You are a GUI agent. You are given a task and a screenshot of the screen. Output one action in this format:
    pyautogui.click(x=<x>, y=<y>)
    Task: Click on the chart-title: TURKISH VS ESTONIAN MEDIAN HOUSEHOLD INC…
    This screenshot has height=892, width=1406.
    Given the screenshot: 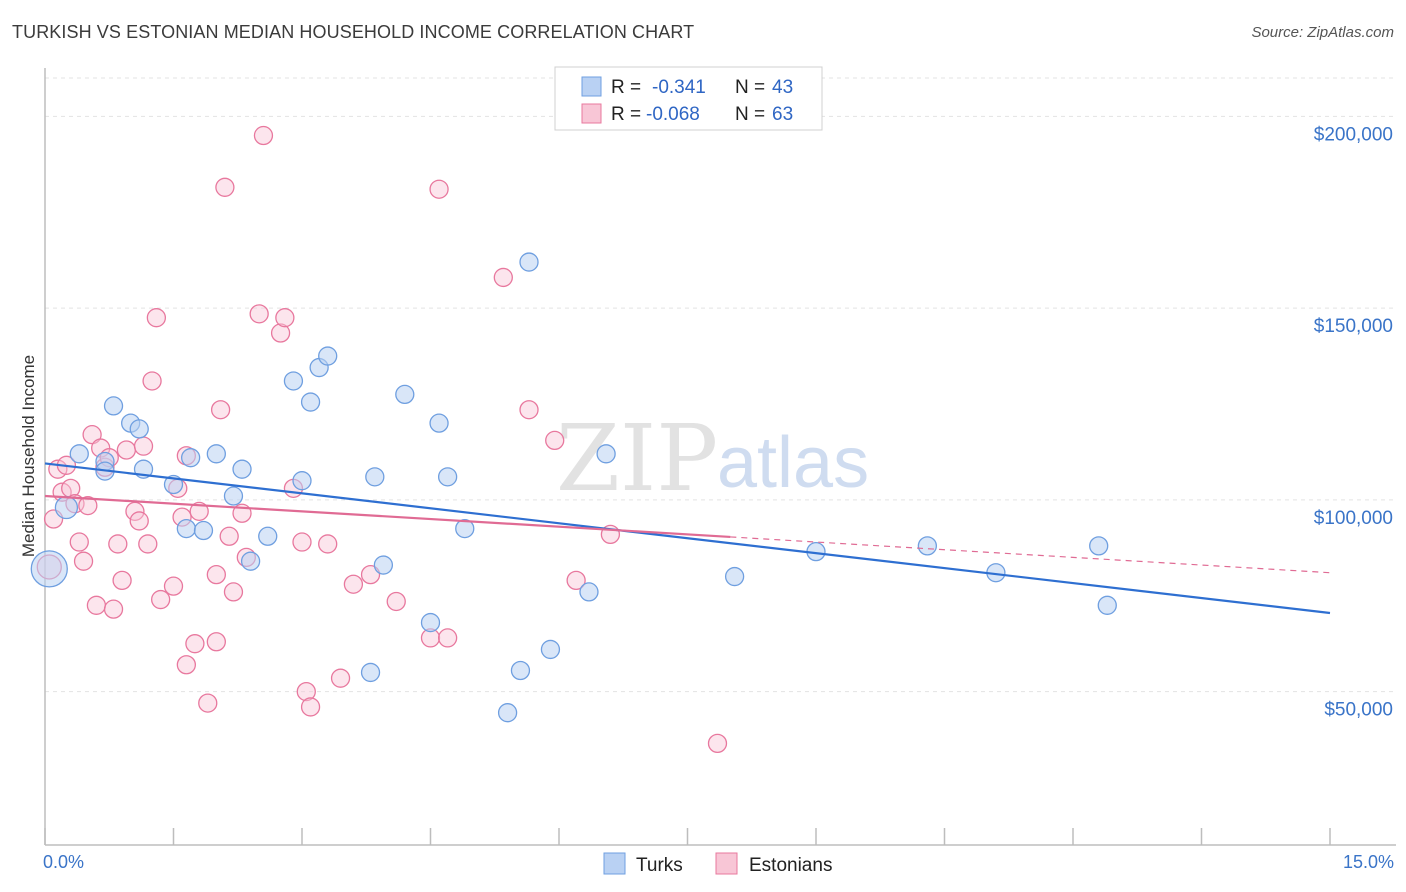 What is the action you would take?
    pyautogui.click(x=353, y=32)
    